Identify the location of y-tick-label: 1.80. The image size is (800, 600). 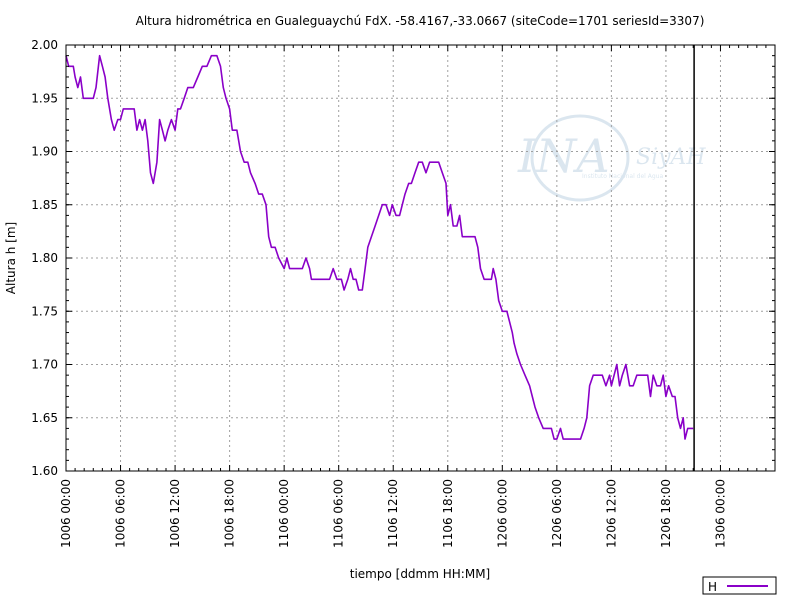
(44, 258).